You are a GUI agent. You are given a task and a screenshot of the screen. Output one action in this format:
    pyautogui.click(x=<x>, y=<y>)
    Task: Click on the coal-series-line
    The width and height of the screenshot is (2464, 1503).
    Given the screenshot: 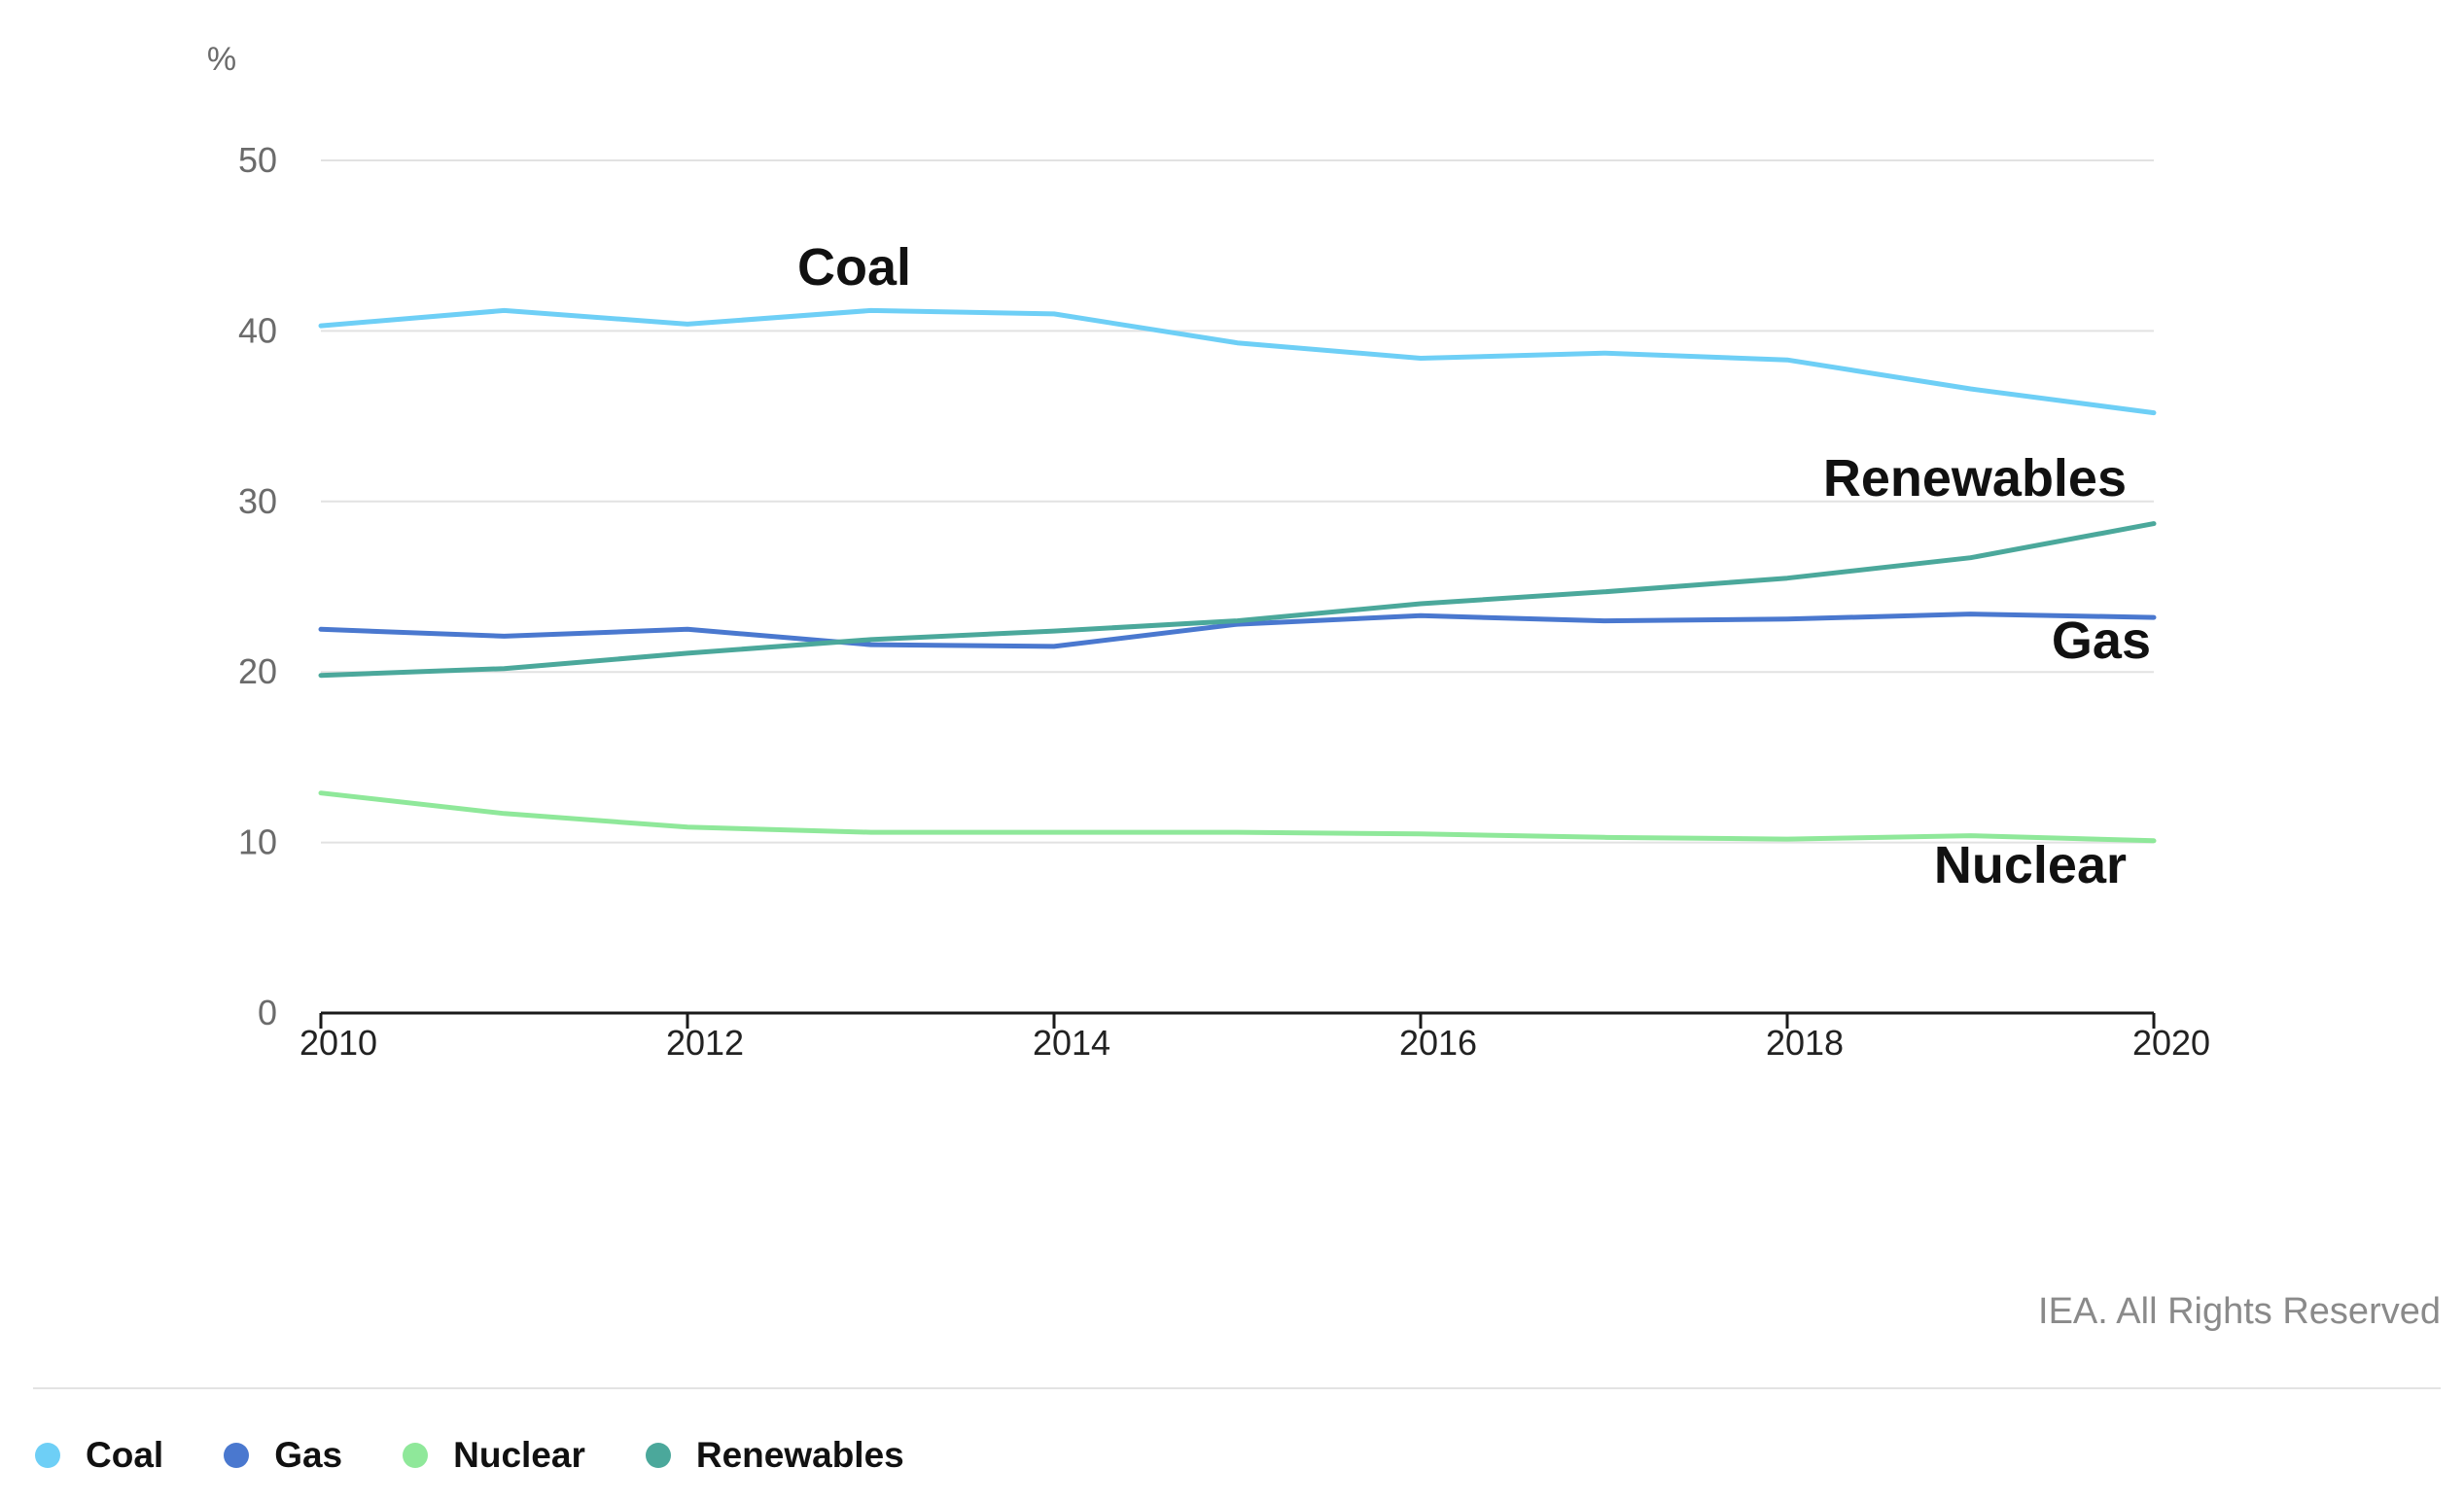 What is the action you would take?
    pyautogui.click(x=1237, y=361)
    